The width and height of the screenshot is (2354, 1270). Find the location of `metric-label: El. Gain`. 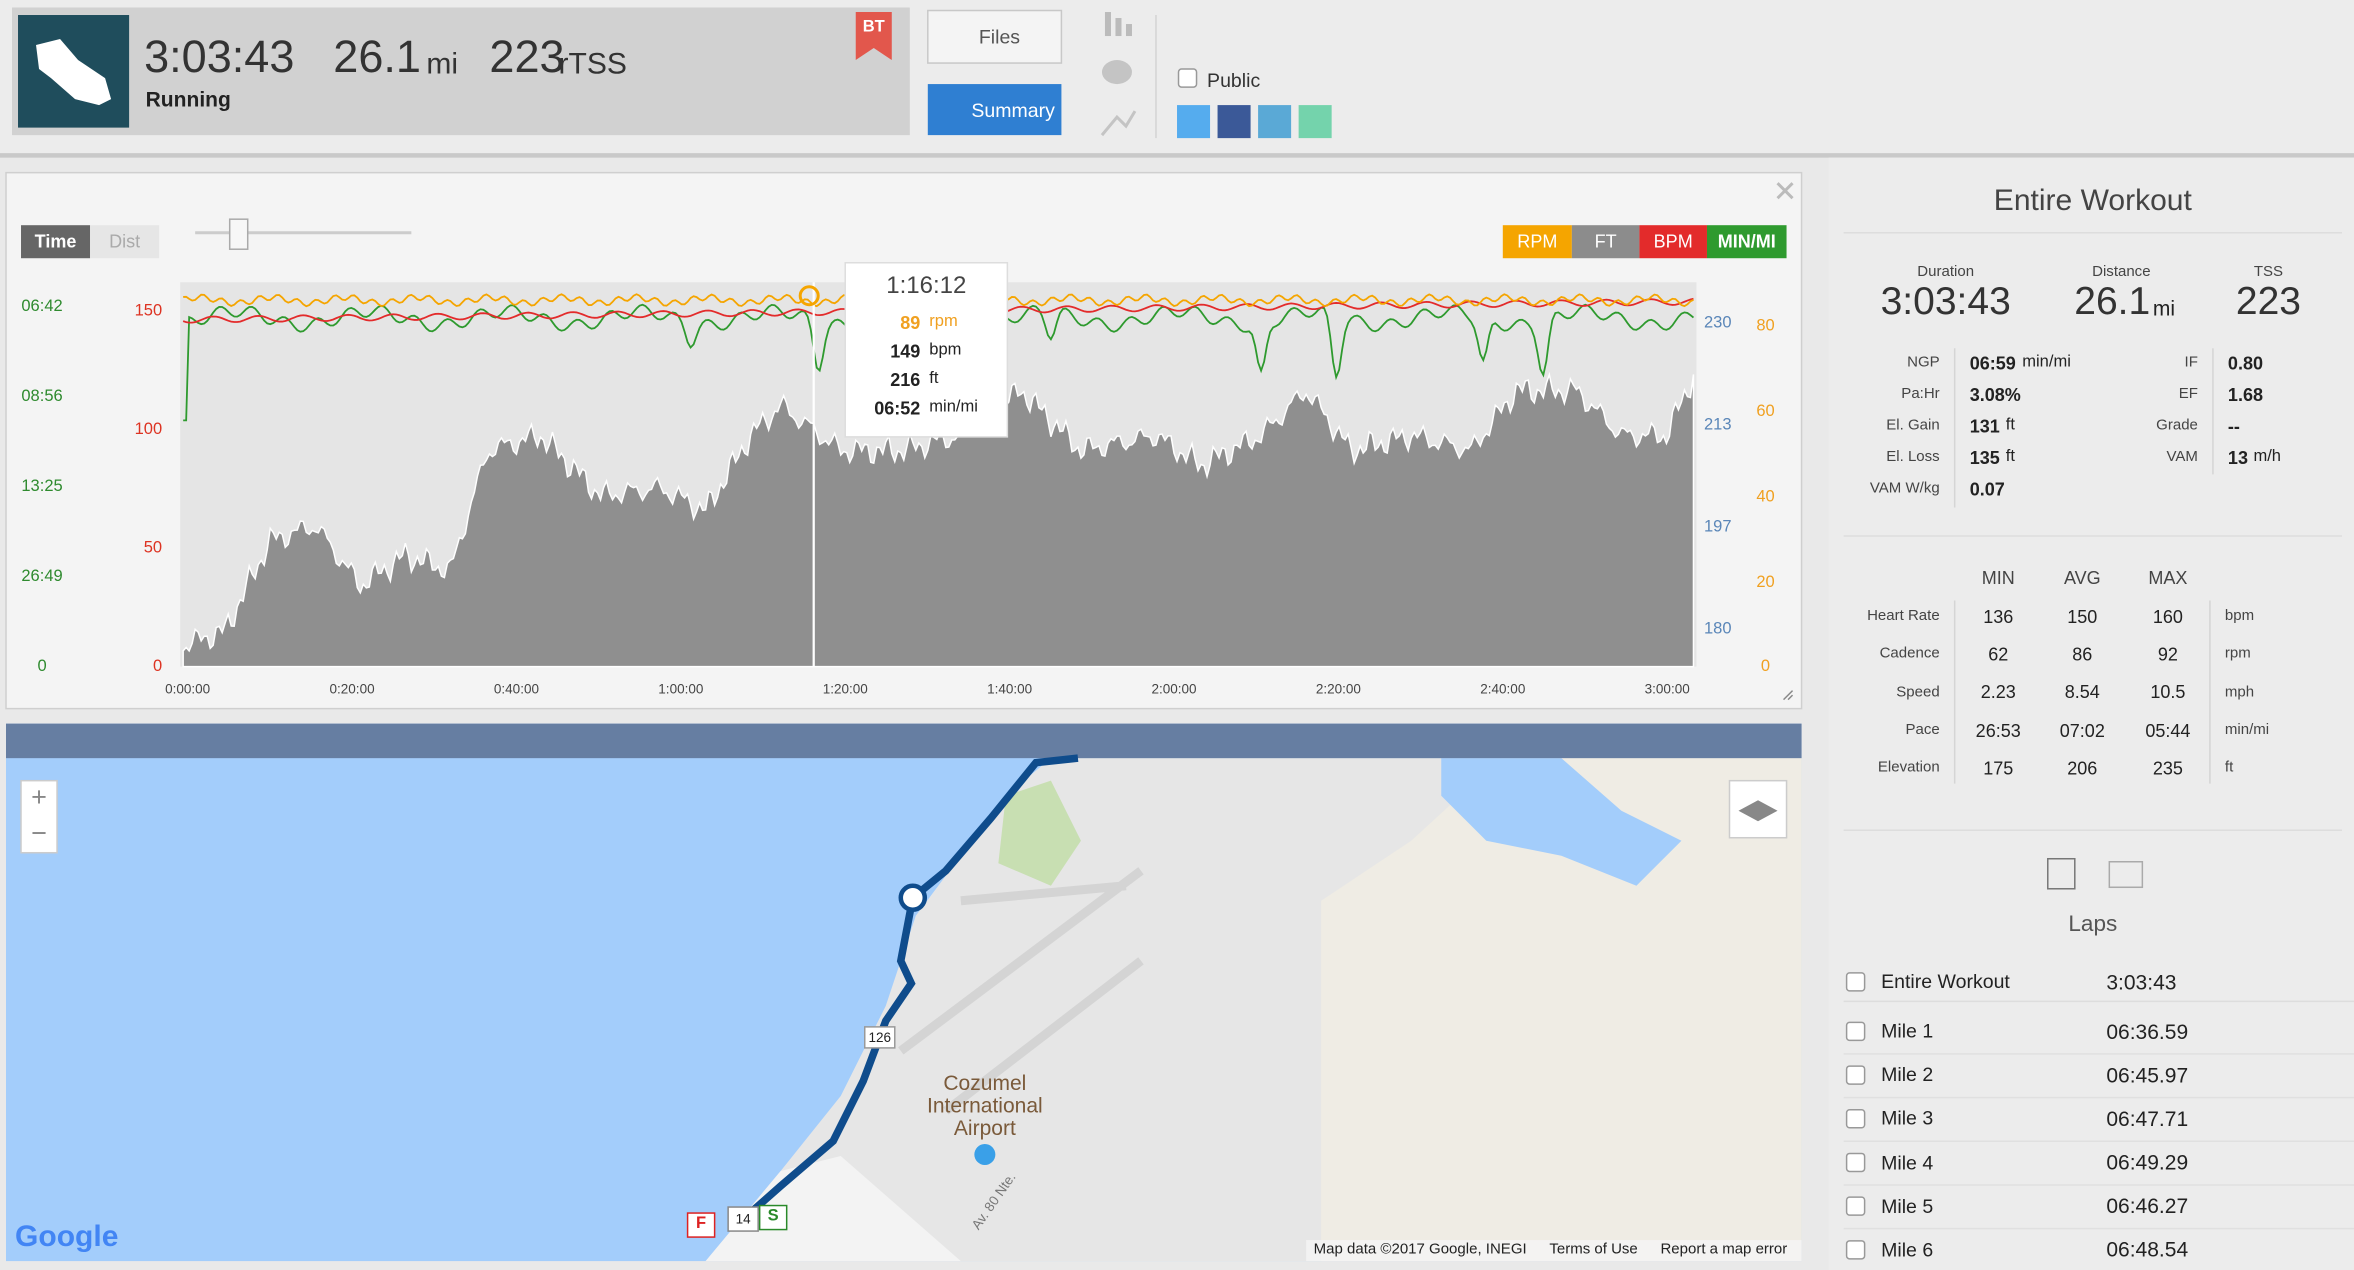

metric-label: El. Gain is located at coordinates (1913, 425).